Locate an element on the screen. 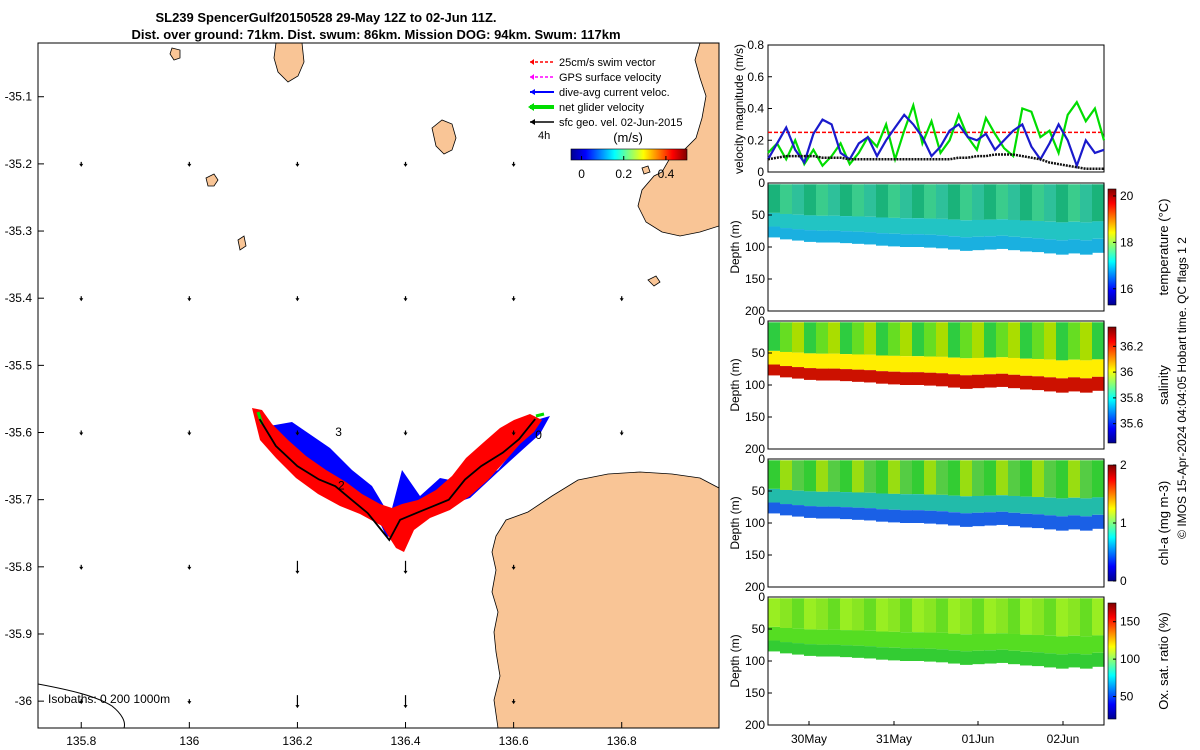  date-tick-label: 31May is located at coordinates (894, 739).